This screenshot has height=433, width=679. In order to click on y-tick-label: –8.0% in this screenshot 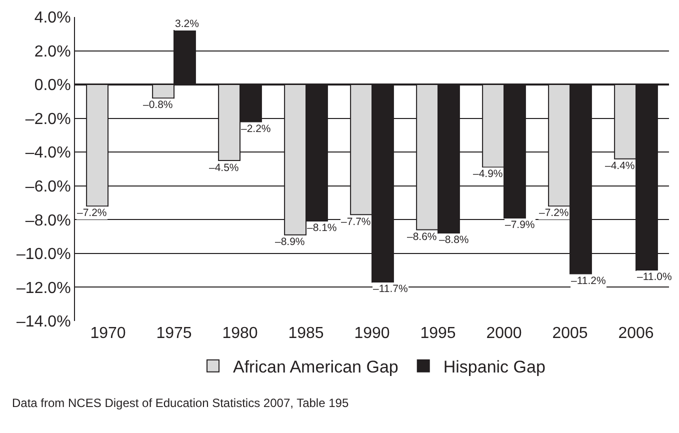, I will do `click(48, 221)`.